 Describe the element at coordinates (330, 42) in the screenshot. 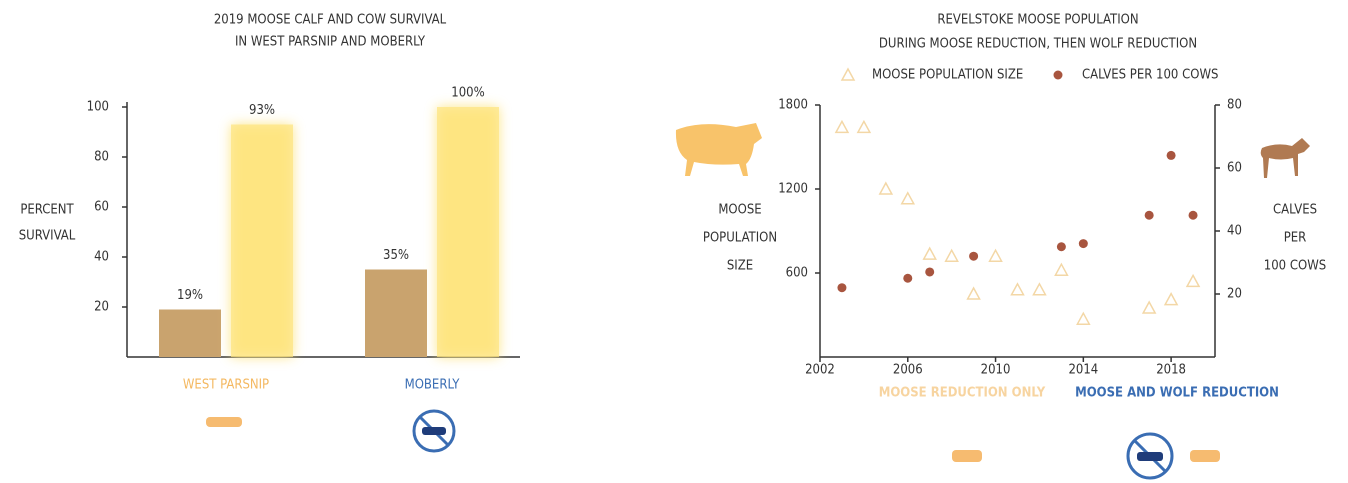

I see `chart-title: IN WEST PARSNIP AND MOBERLY` at that location.